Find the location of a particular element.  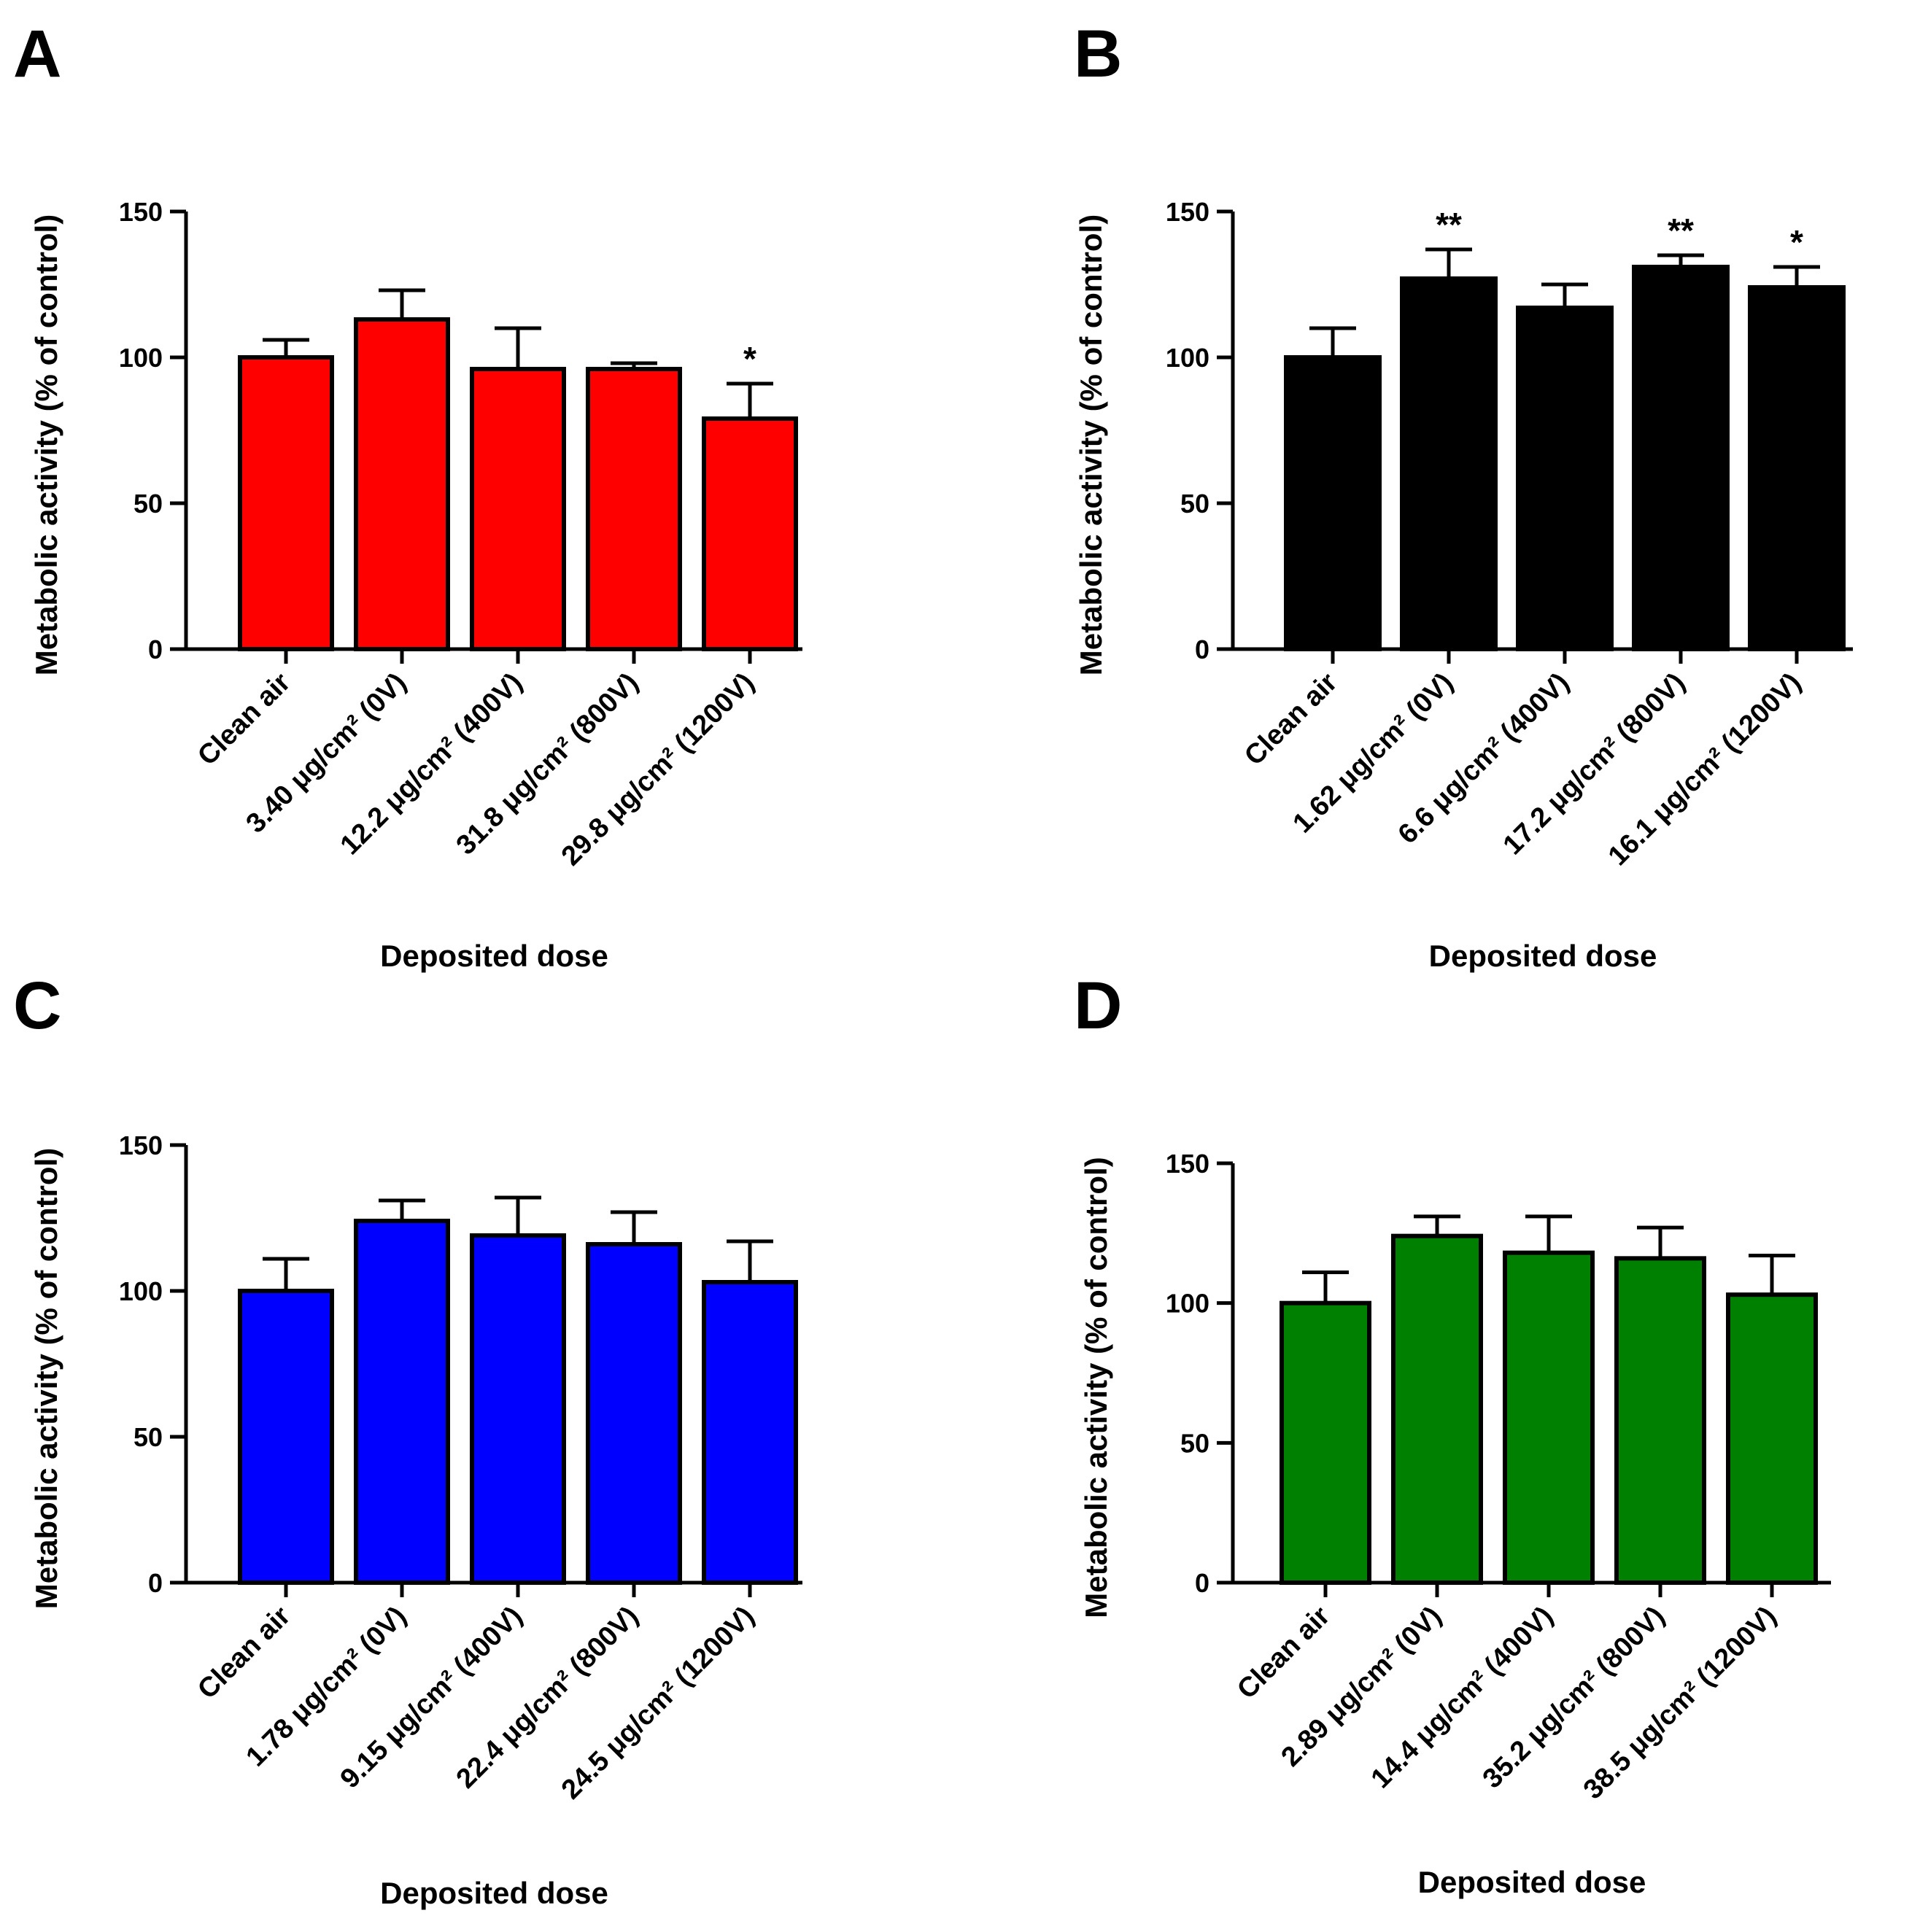

panel-a-category-label-1: Clean air is located at coordinates (244, 719).